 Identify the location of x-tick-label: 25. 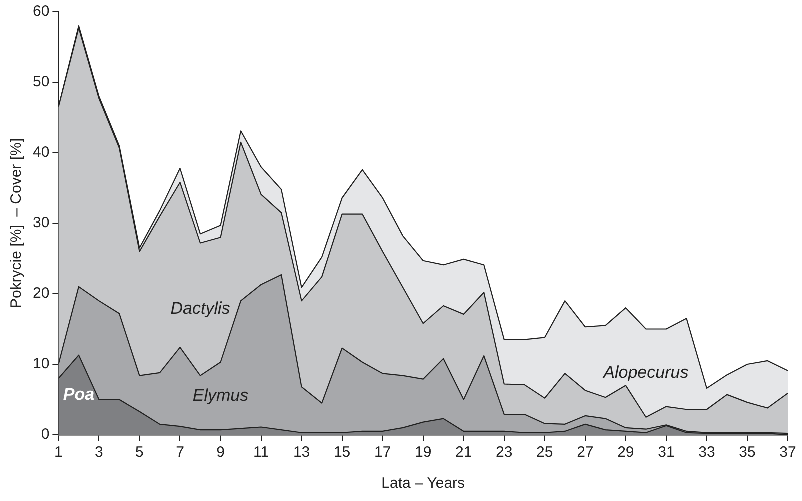
(545, 453).